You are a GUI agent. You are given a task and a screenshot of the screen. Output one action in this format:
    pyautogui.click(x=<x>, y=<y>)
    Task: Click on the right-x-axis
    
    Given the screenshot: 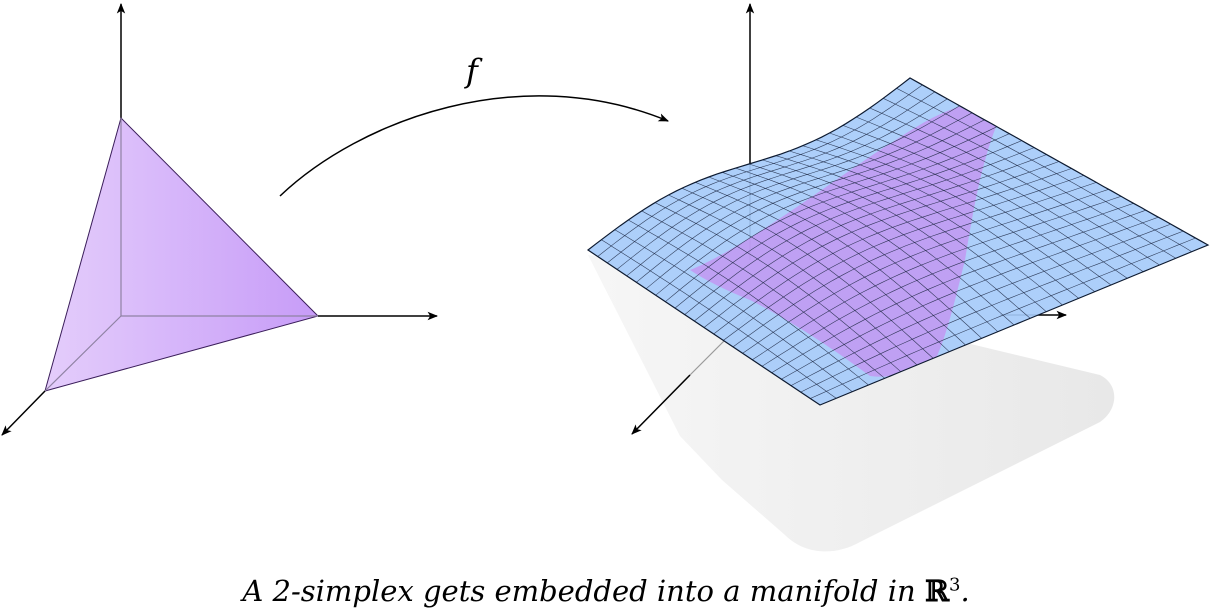 What is the action you would take?
    pyautogui.click(x=661, y=404)
    